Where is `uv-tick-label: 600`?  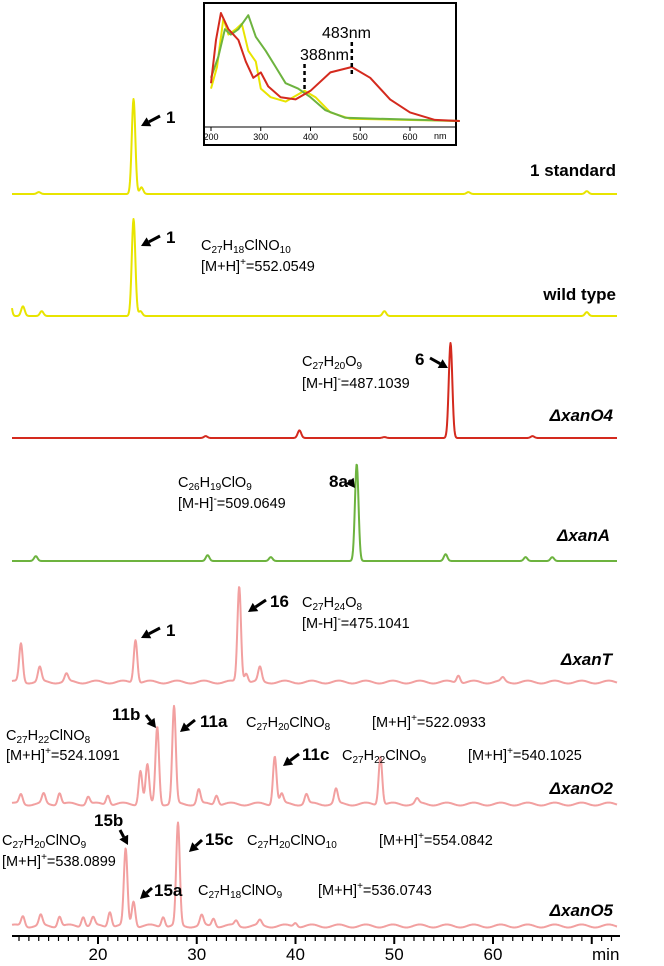
uv-tick-label: 600 is located at coordinates (409, 137).